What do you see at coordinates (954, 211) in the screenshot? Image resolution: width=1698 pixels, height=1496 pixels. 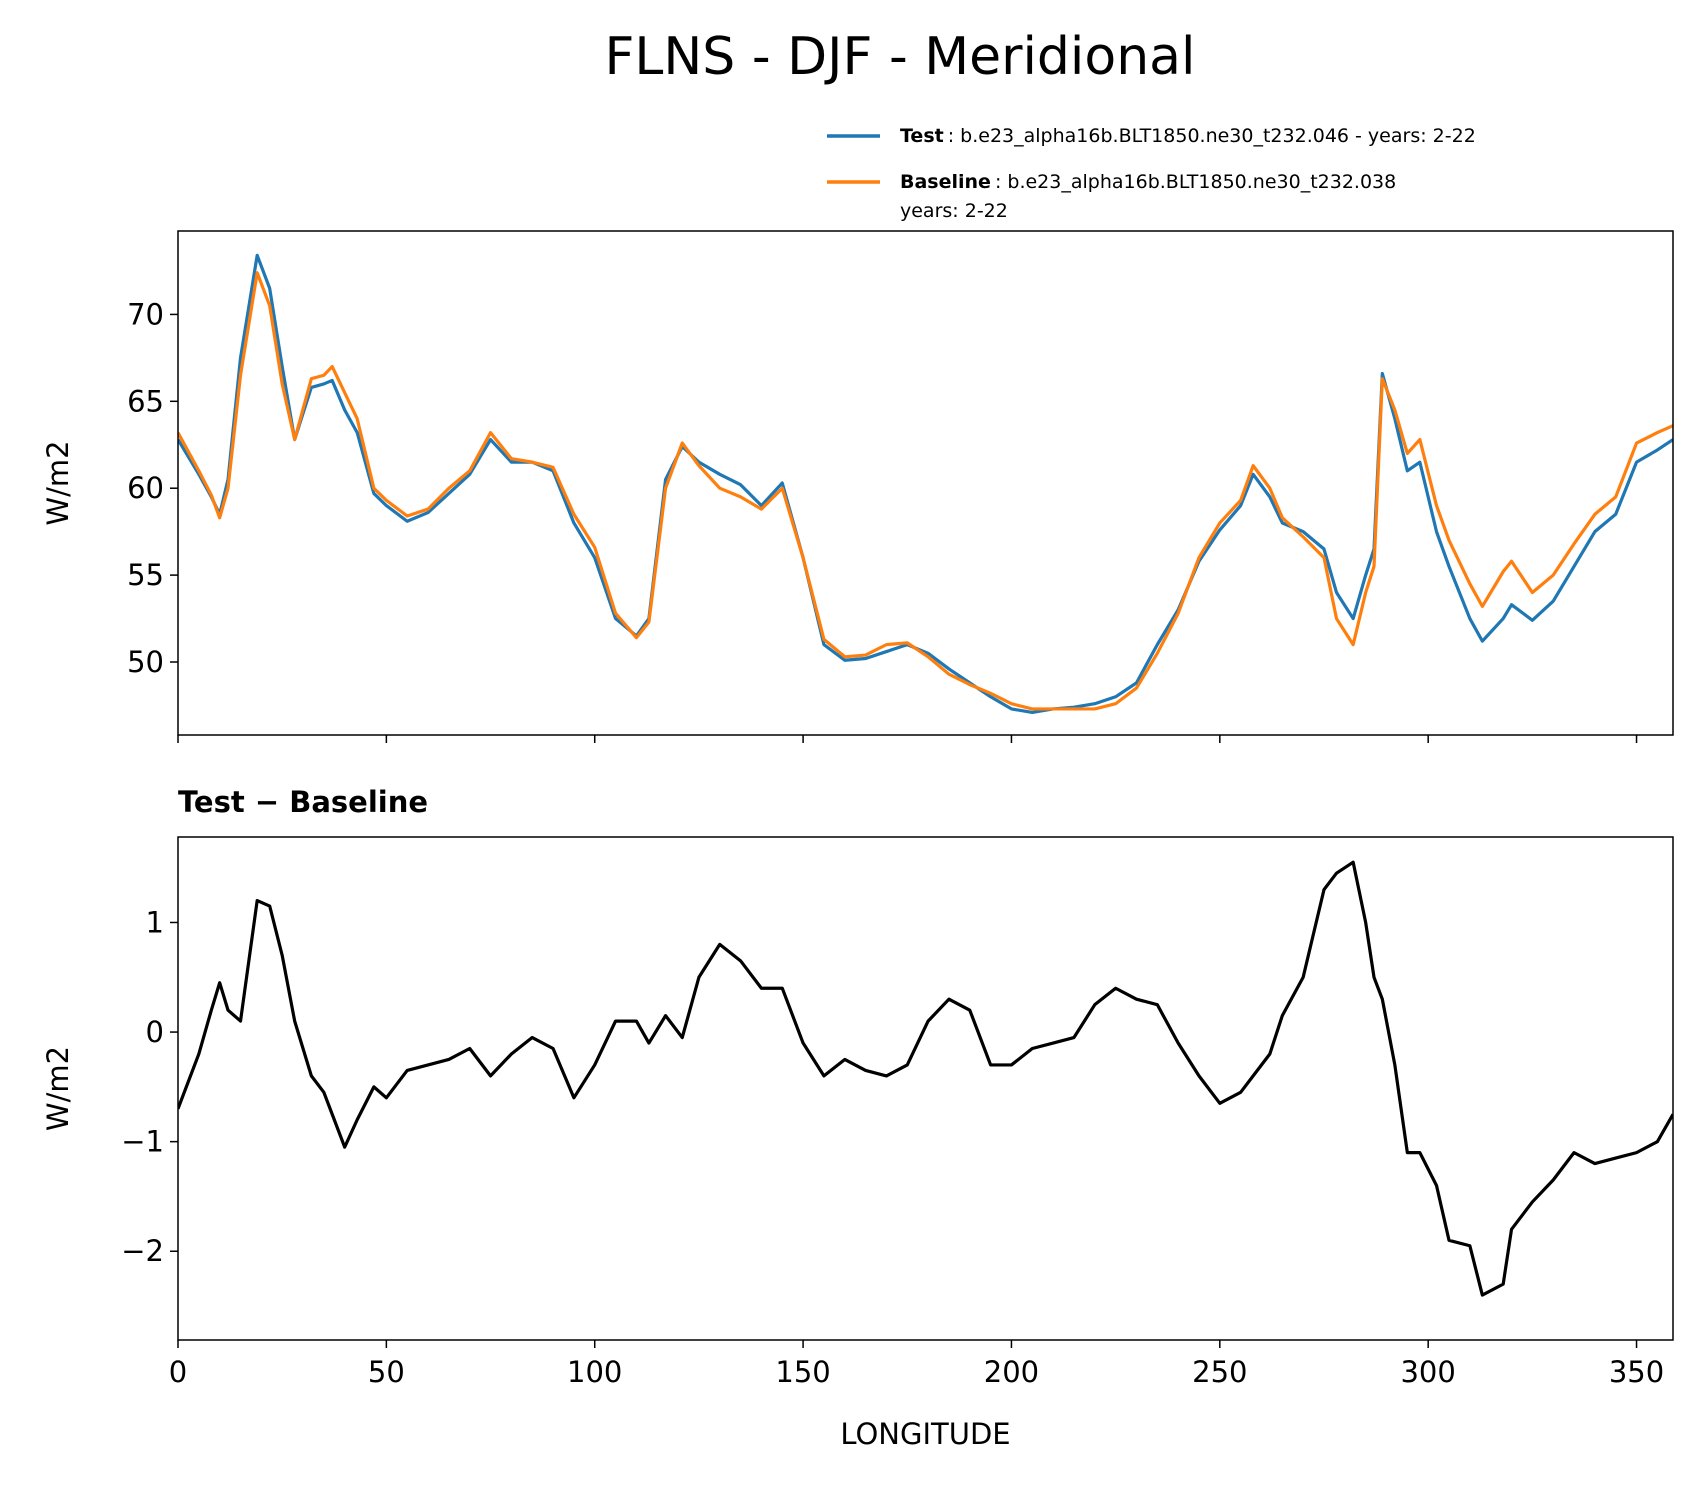 I see `legend-text: years: 2-22` at bounding box center [954, 211].